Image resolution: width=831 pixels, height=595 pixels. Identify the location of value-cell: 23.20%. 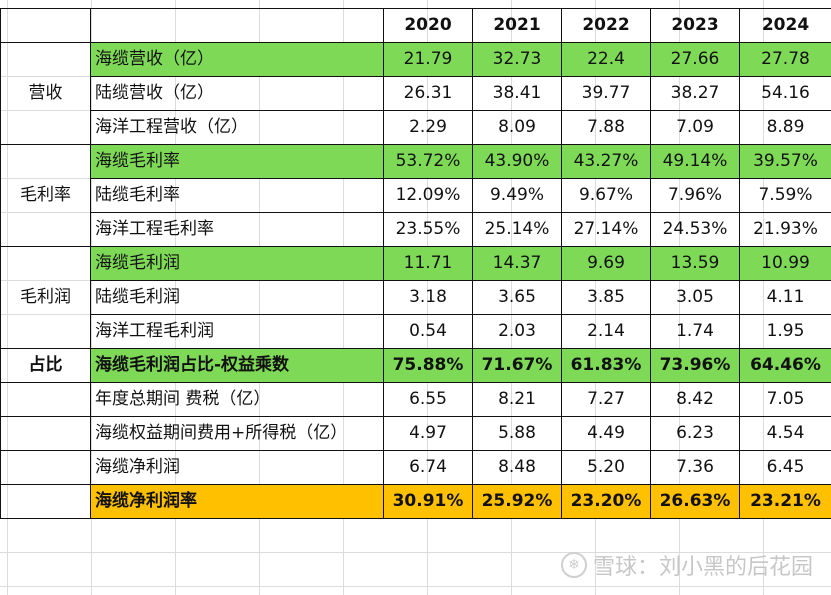
(606, 501).